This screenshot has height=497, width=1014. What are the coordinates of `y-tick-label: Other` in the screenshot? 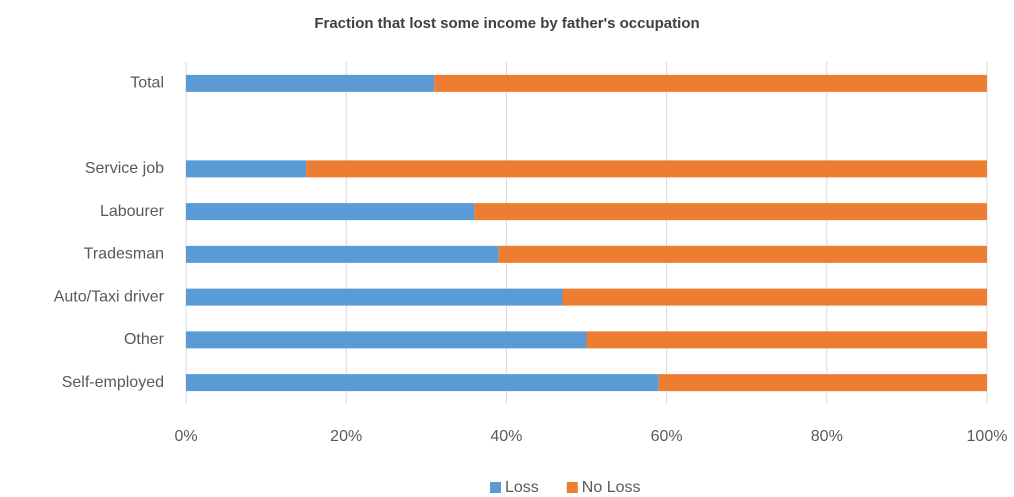 It's located at (144, 339).